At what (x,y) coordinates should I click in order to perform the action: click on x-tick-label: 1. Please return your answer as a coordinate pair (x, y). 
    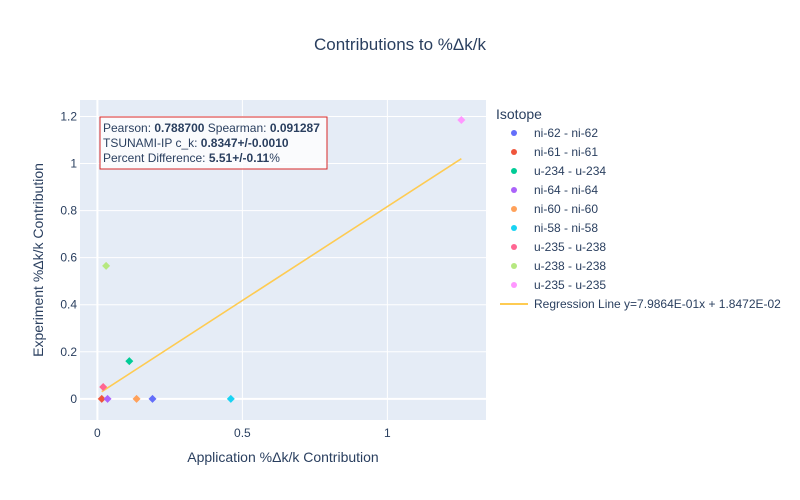
    Looking at the image, I should click on (387, 433).